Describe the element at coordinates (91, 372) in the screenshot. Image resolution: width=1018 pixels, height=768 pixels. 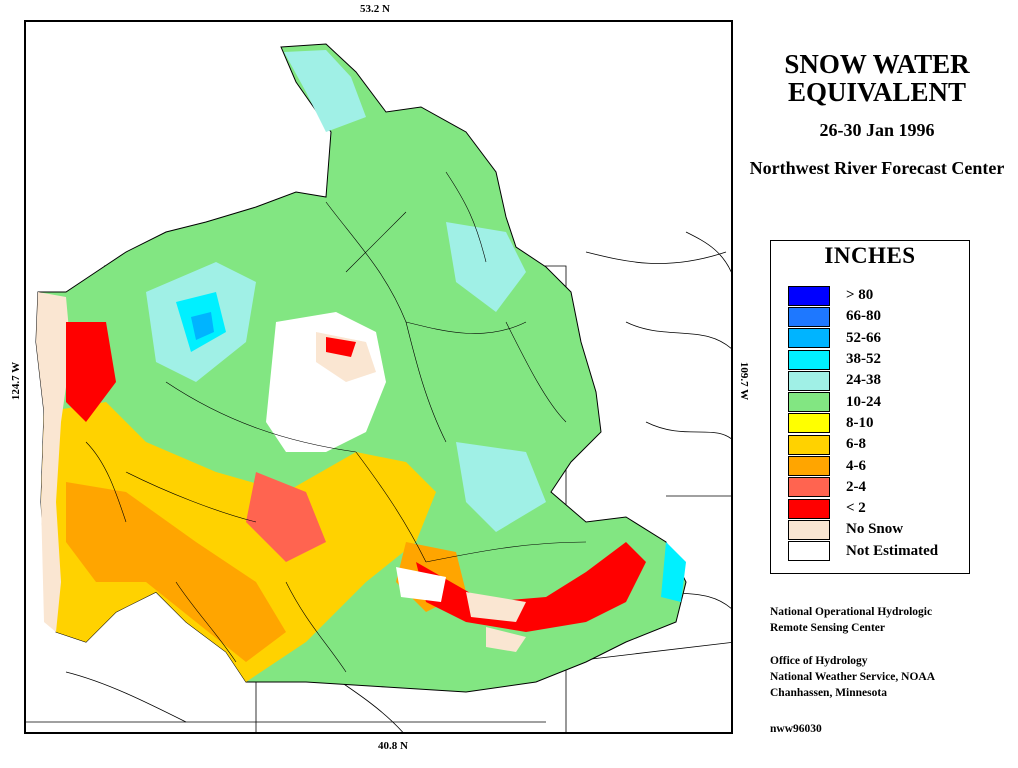
I see `coastal-red` at that location.